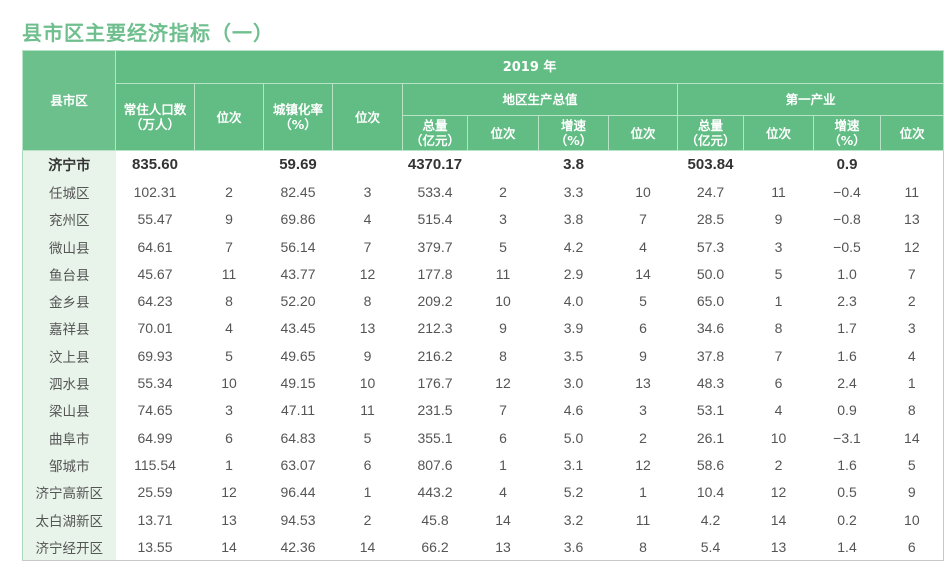 This screenshot has height=578, width=952. Describe the element at coordinates (710, 133) in the screenshot. I see `header-primary-total: 总量 （亿元）` at that location.